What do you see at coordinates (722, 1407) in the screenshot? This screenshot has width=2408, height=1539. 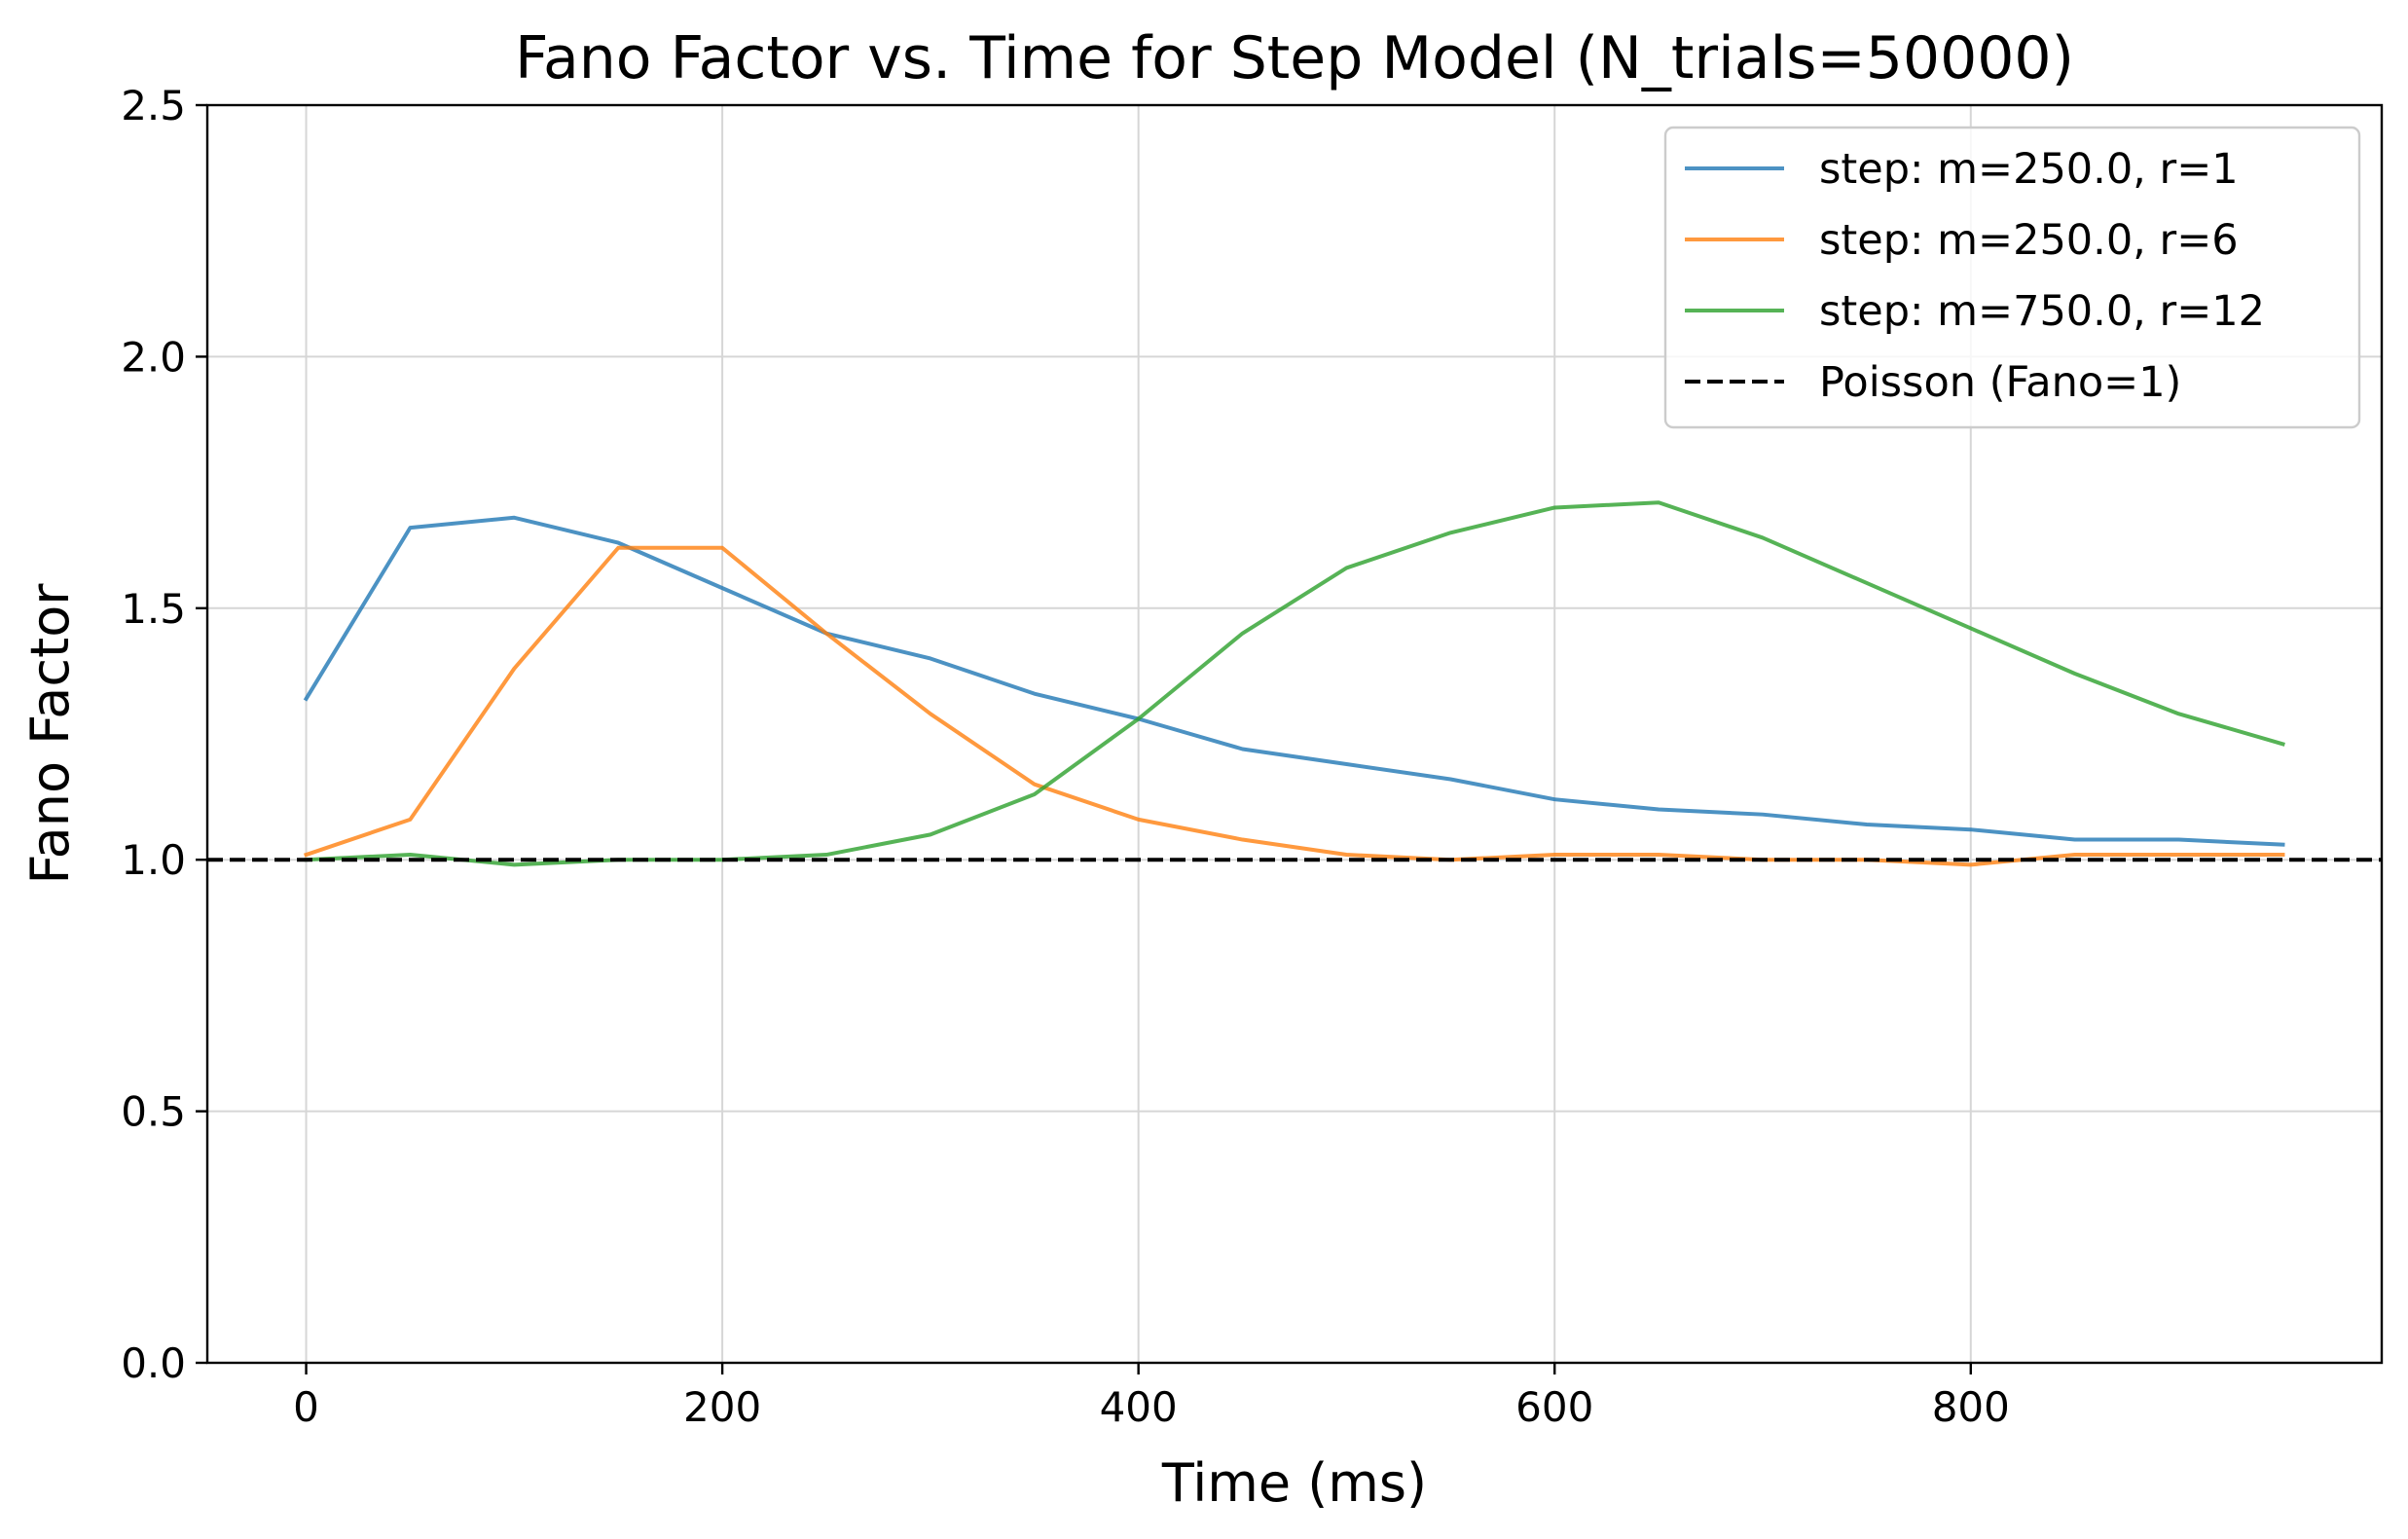 I see `x-tick-label: 200` at bounding box center [722, 1407].